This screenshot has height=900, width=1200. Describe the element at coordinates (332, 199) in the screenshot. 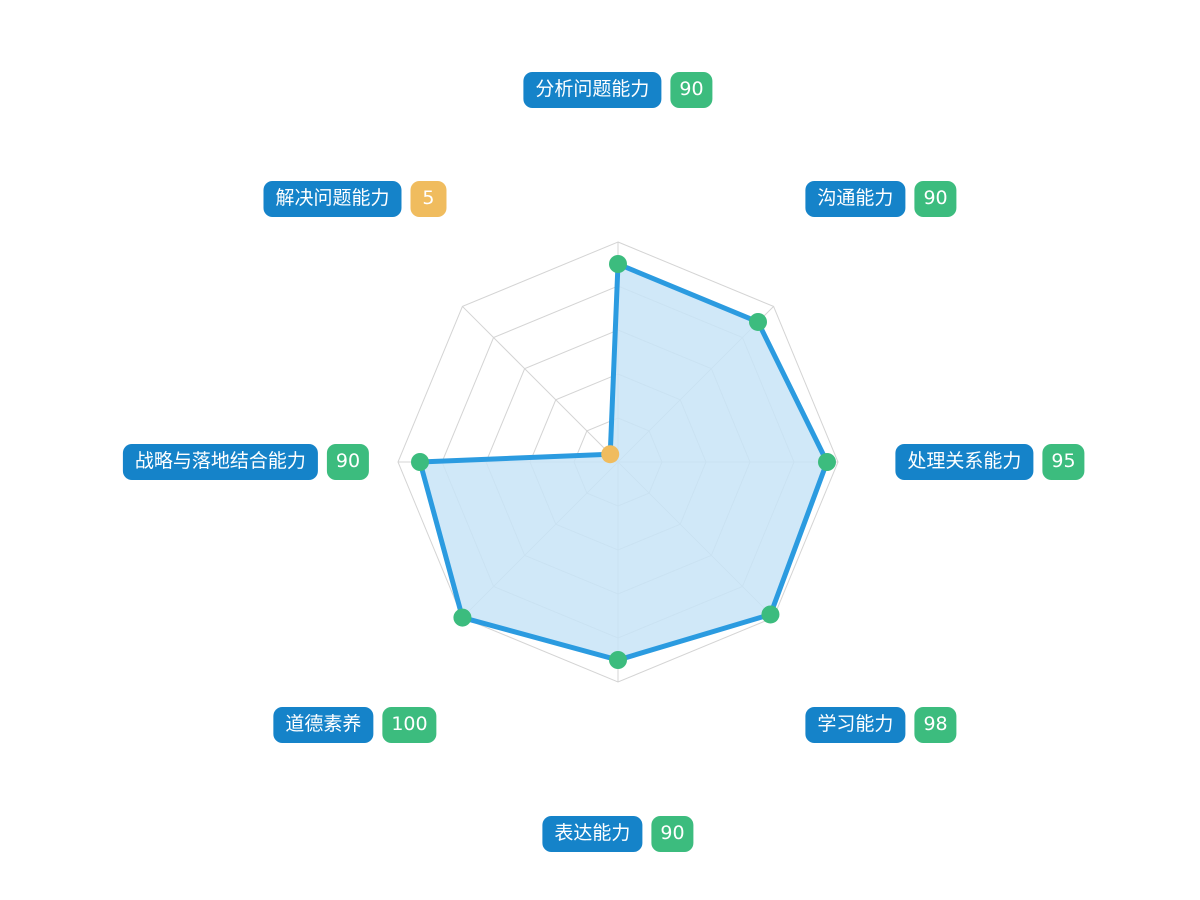

I see `axis-label: 解决问题能力` at that location.